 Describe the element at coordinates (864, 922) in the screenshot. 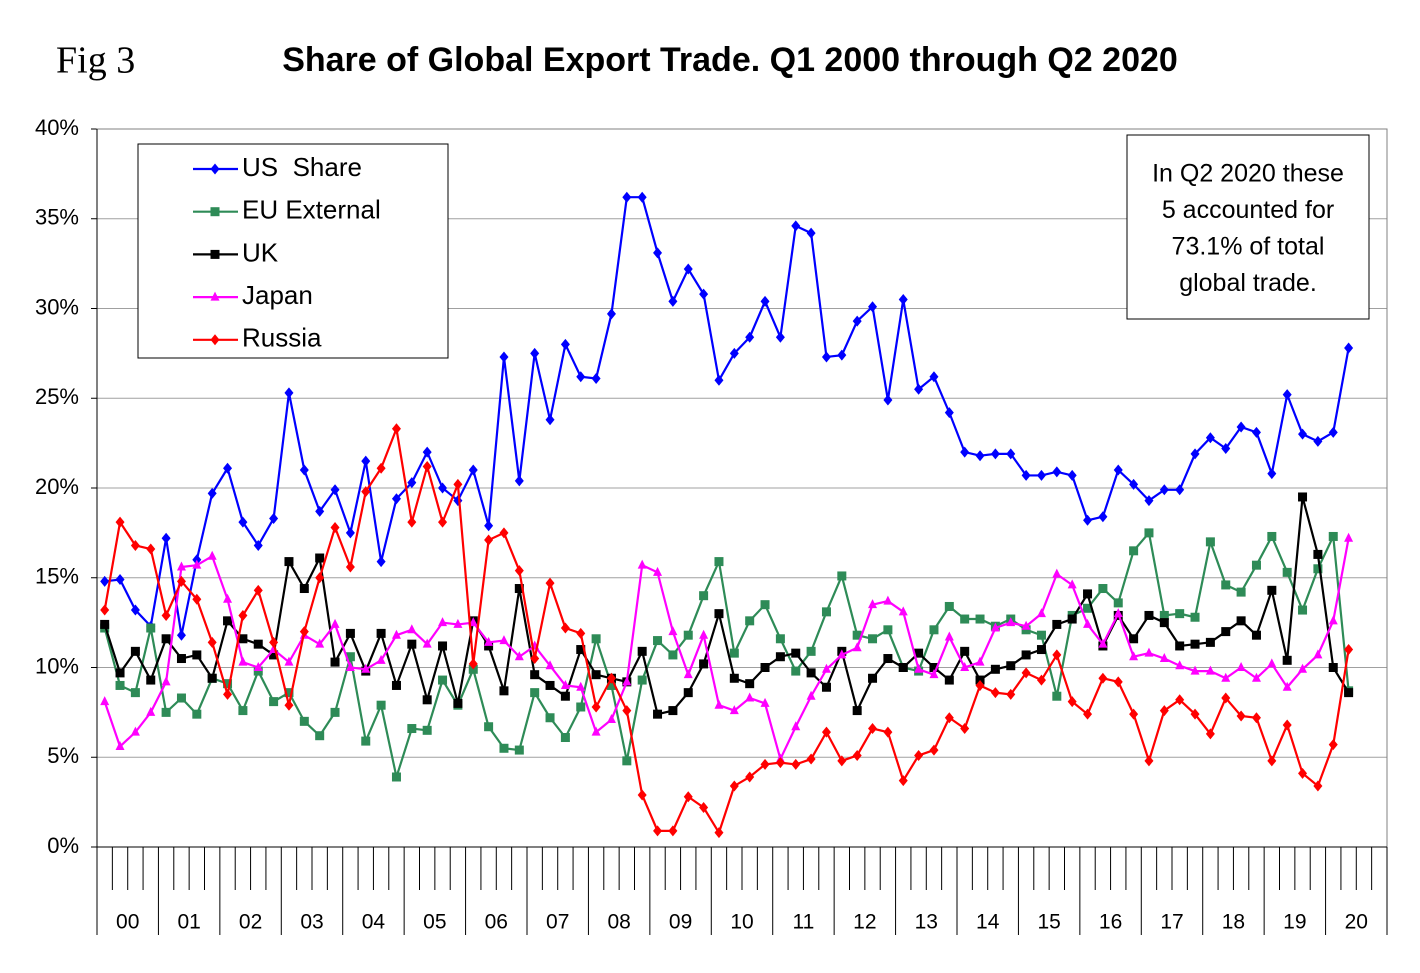

I see `x-tick-label: 12` at that location.